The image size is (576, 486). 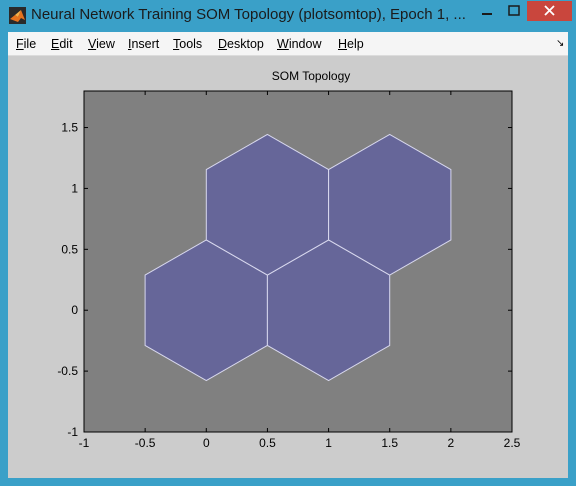 What do you see at coordinates (66, 44) in the screenshot?
I see `menu-edit-label: dit` at bounding box center [66, 44].